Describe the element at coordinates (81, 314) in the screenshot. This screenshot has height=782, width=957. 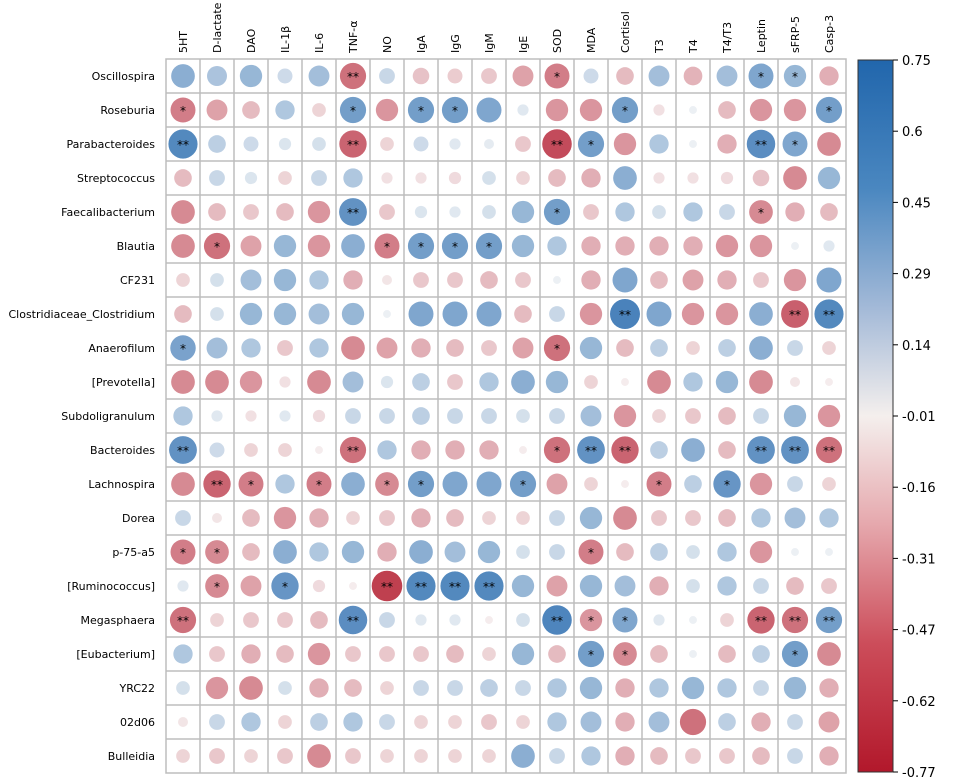
I see `row-label: Clostridiaceae_Clostridium` at that location.